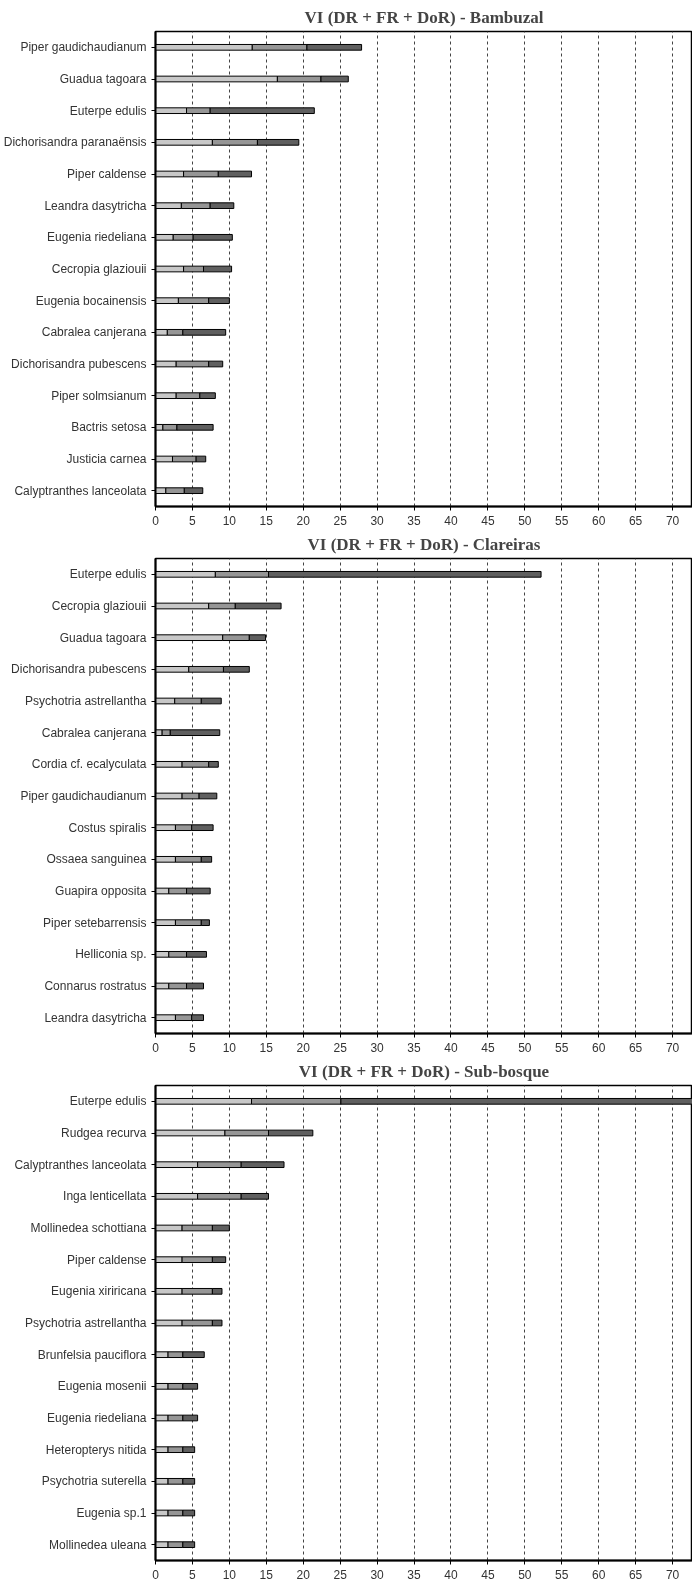 Image resolution: width=692 pixels, height=1581 pixels. I want to click on y-tick-label: Psychotria suterella, so click(94, 1481).